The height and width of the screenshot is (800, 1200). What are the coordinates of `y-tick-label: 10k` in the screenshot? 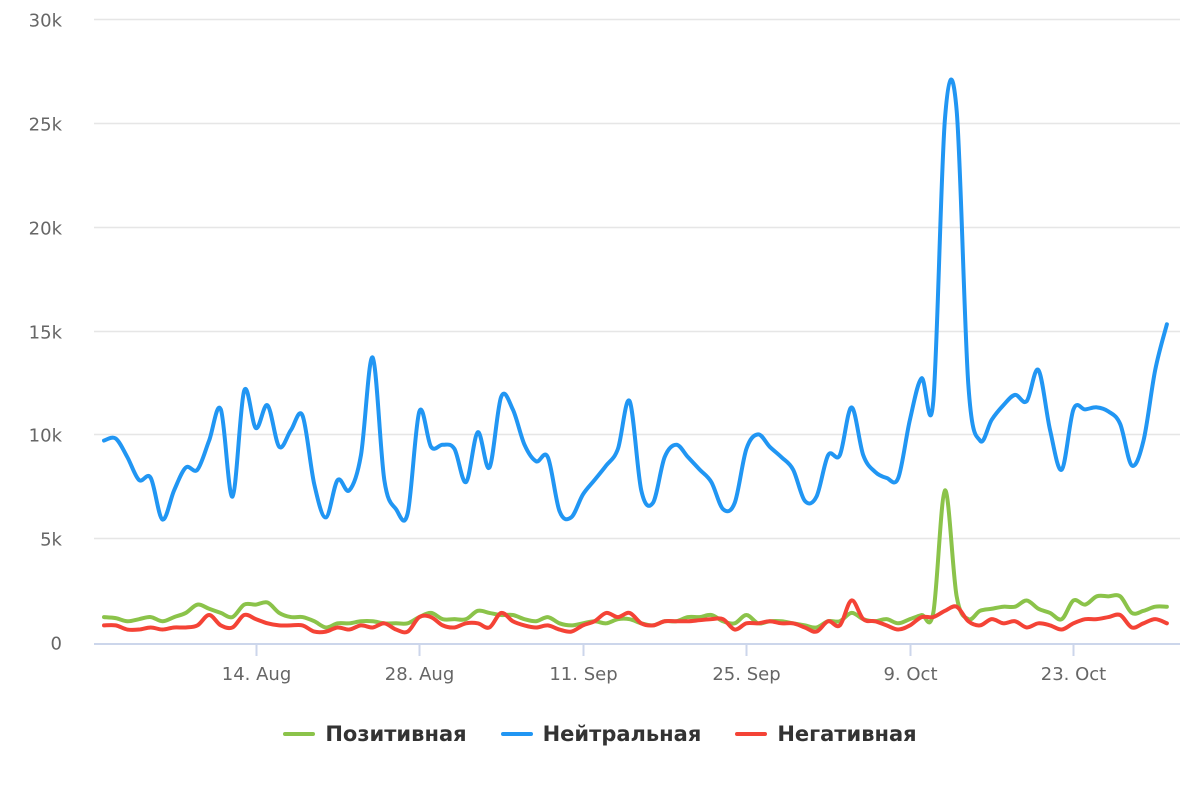 It's located at (46, 436).